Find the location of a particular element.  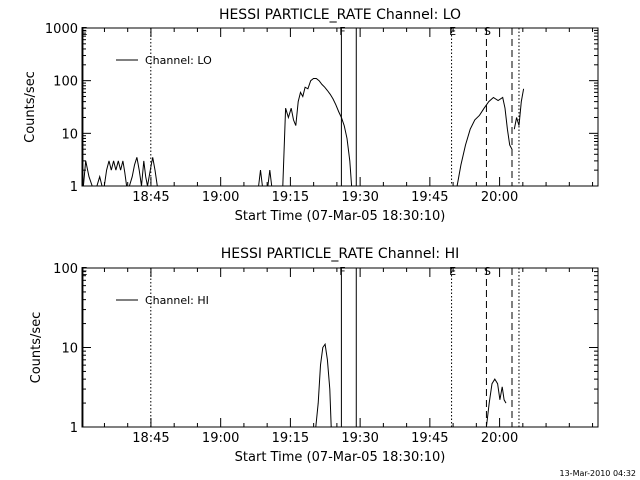

chart-title: HESSI PARTICLE_RATE Channel: LO is located at coordinates (340, 15).